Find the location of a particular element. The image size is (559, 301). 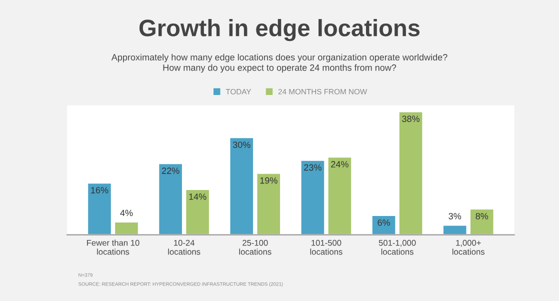

x-tick-label: 1,000+ locations is located at coordinates (468, 247).